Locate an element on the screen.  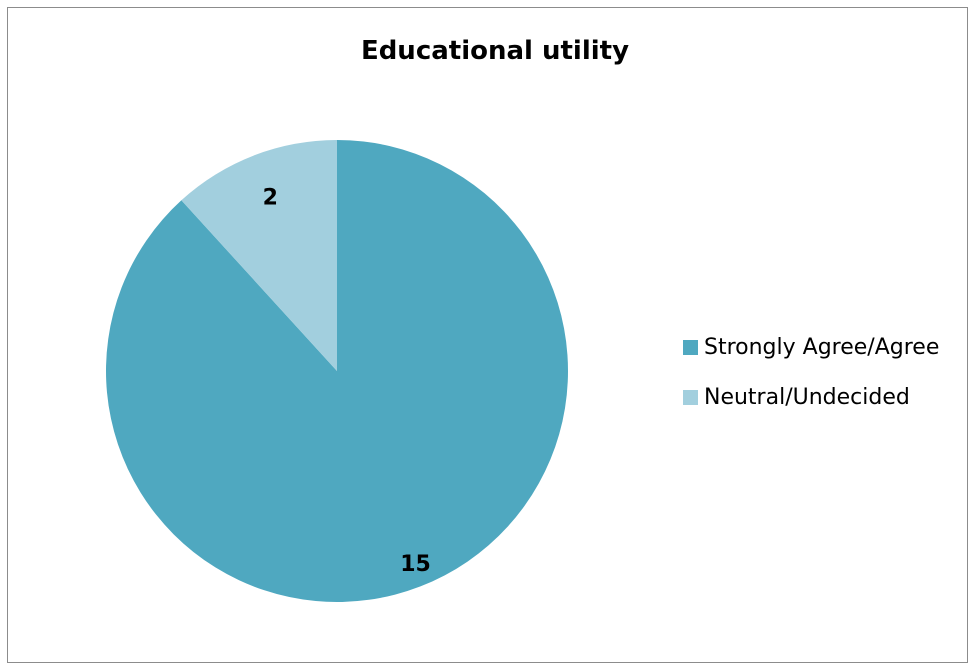
legend-item-strongly-agree: Strongly Agree/Agree is located at coordinates (811, 347).